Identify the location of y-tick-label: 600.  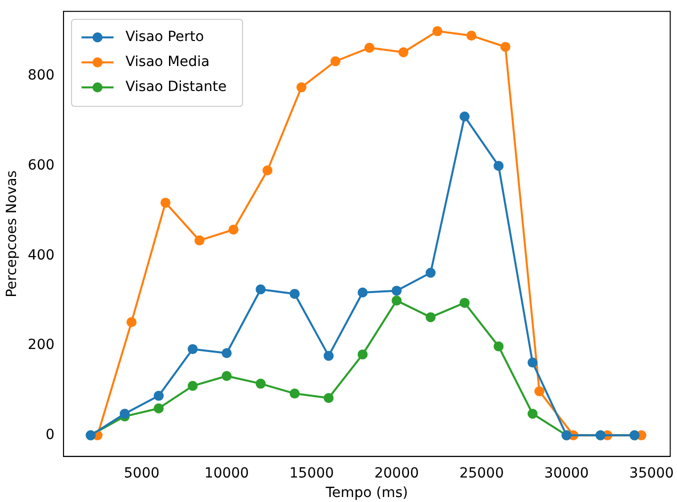
(41, 166).